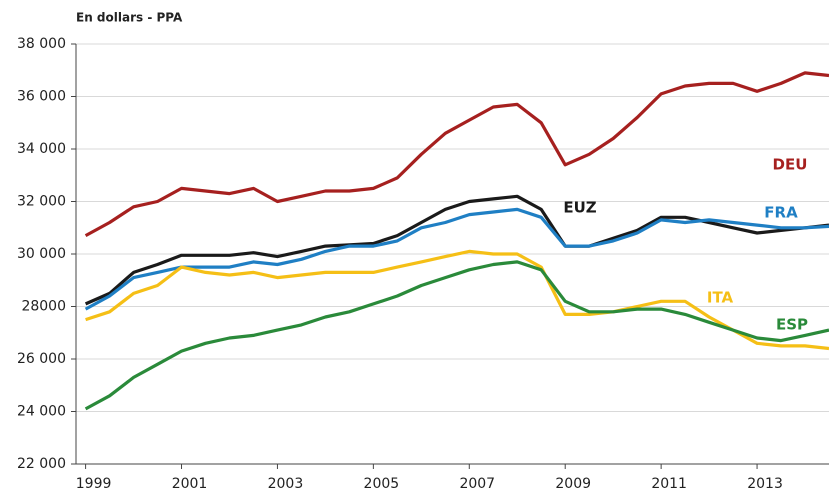 This screenshot has width=829, height=494. I want to click on y-tick-label: 28000, so click(43, 307).